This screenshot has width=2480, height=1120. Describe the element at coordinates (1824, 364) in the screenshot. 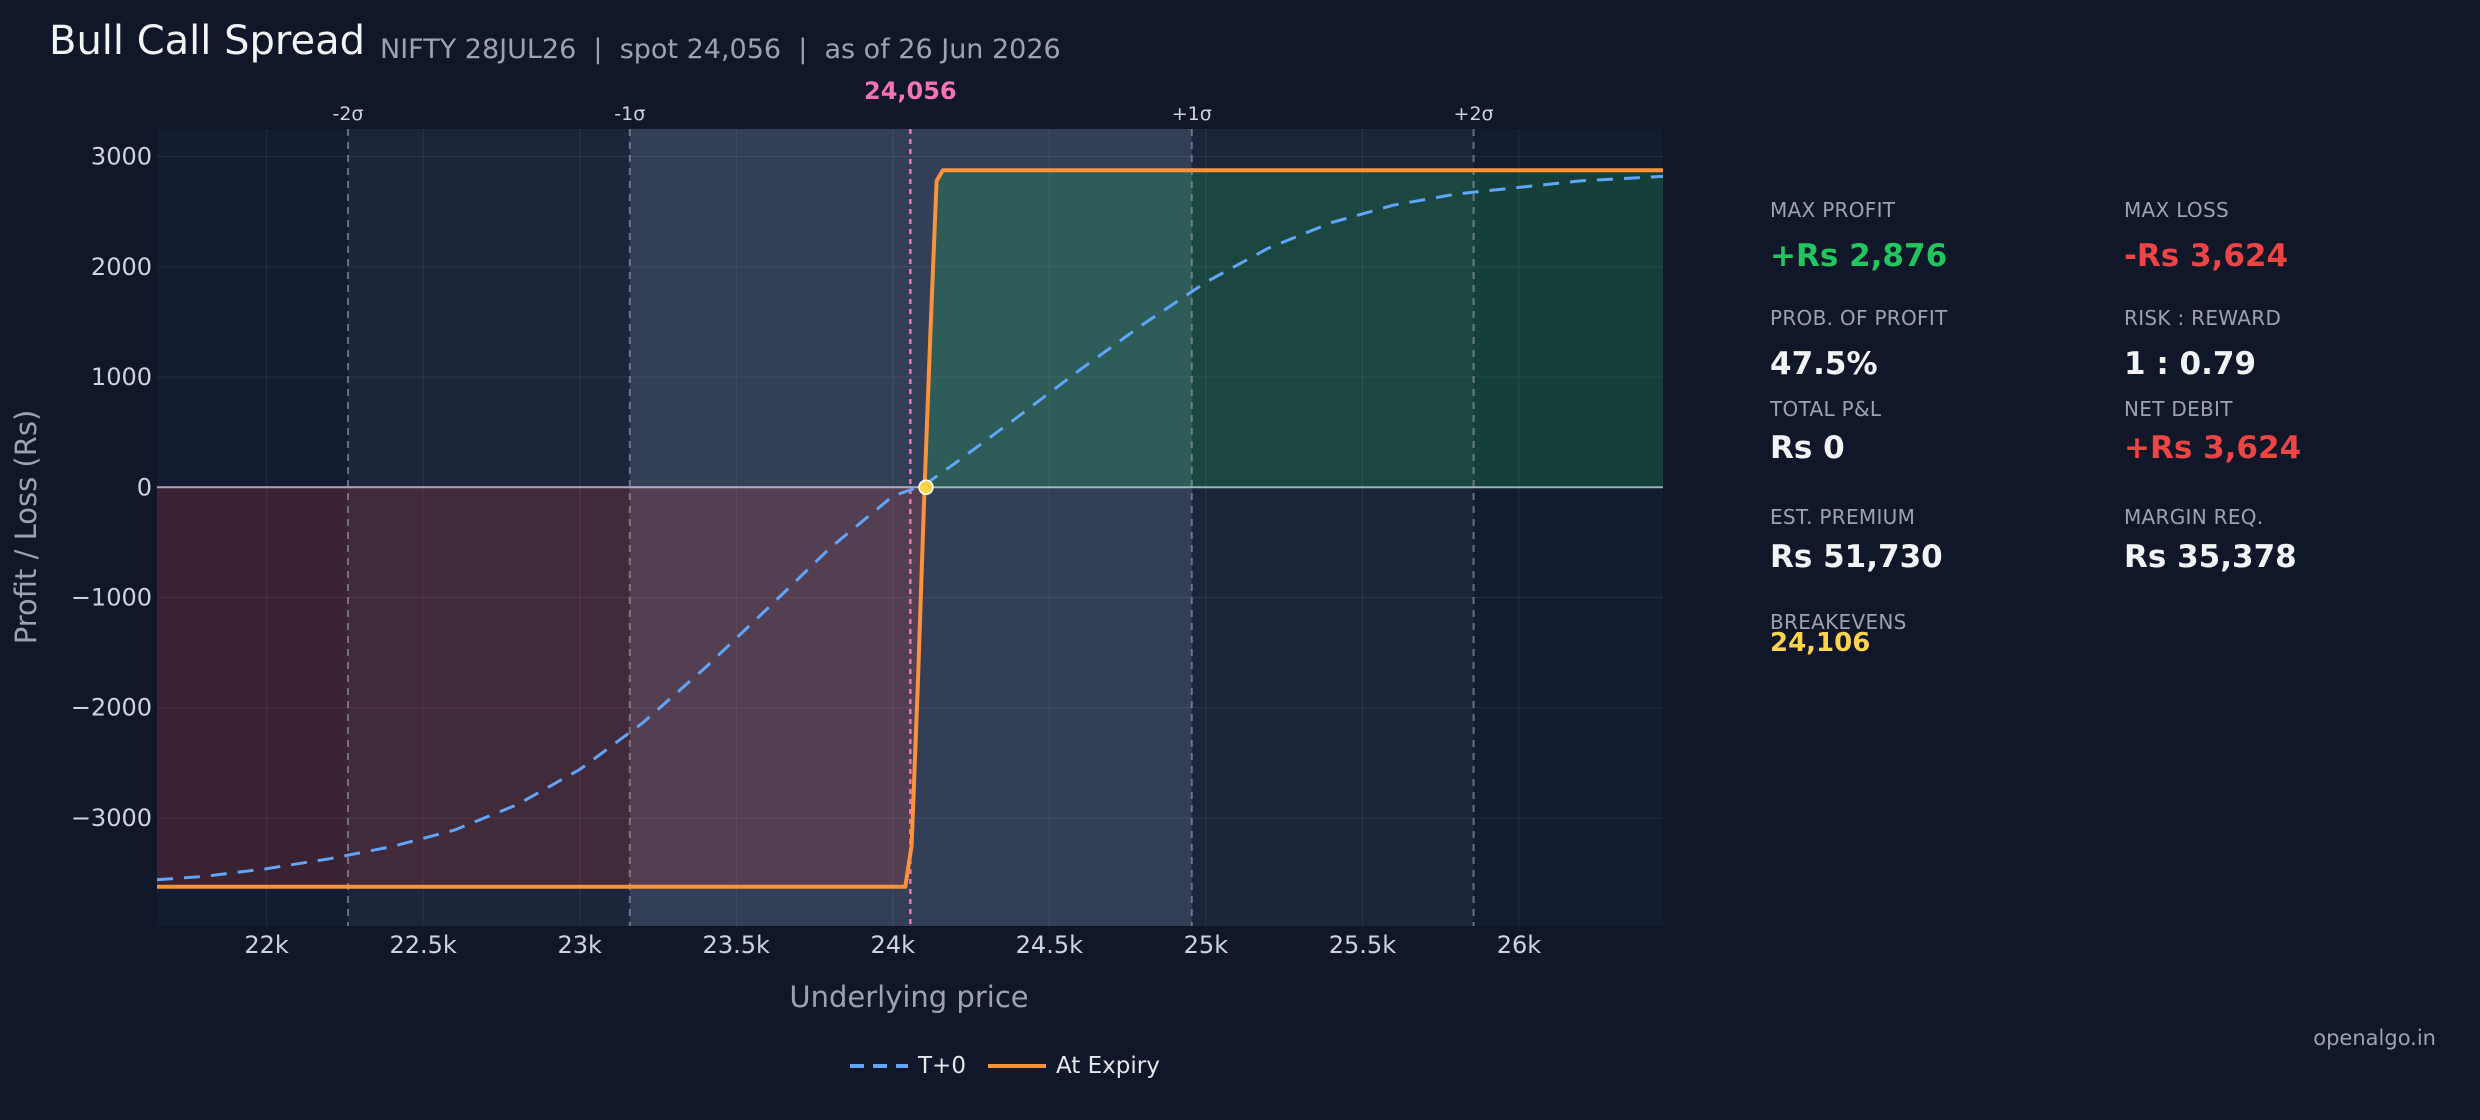

I see `pop-value: 47.5%` at that location.